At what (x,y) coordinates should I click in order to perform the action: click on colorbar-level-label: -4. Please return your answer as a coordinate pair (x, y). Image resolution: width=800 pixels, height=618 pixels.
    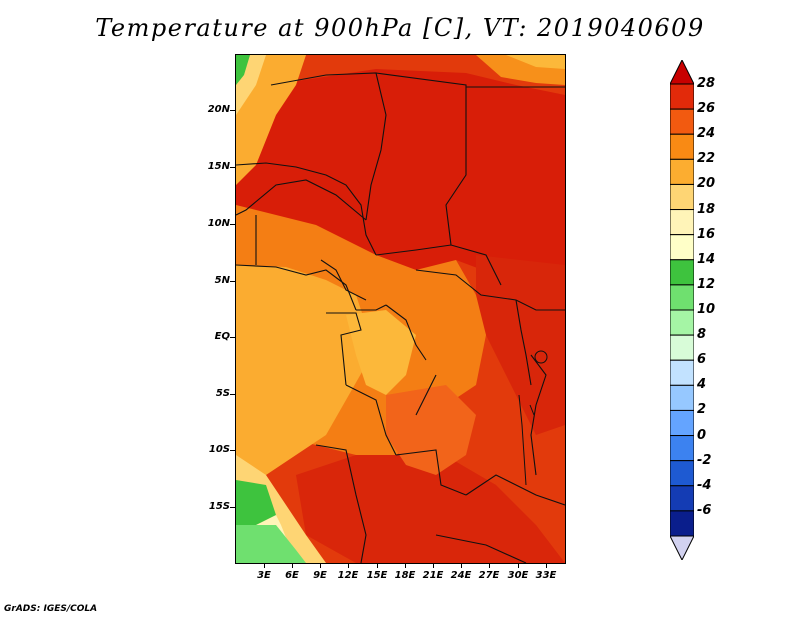
    Looking at the image, I should click on (704, 485).